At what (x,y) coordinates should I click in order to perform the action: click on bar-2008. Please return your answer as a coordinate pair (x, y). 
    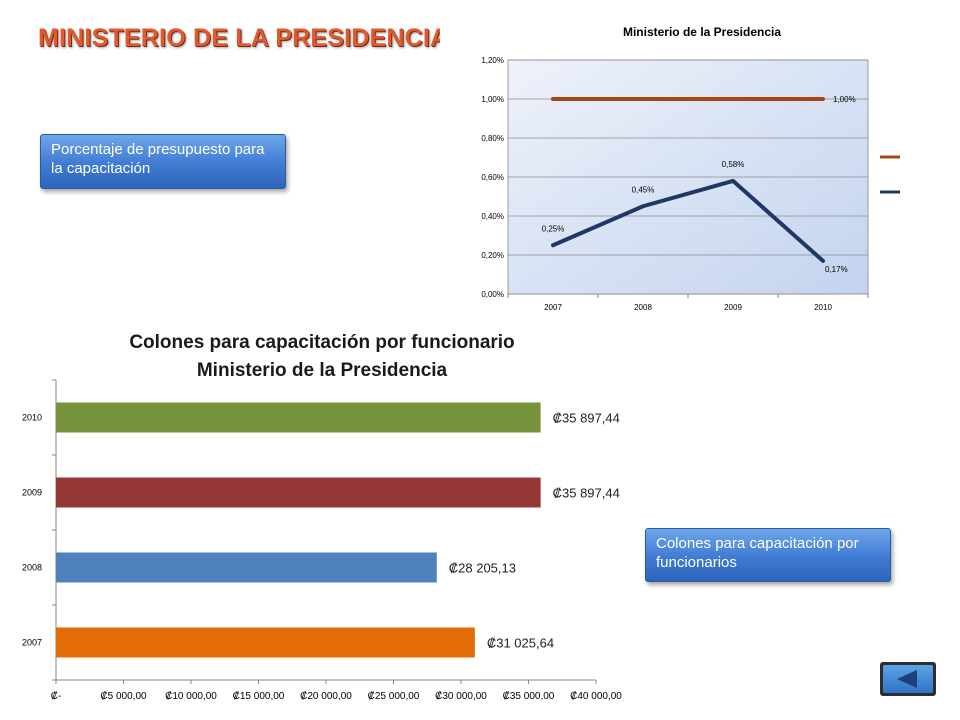
    Looking at the image, I should click on (246, 567).